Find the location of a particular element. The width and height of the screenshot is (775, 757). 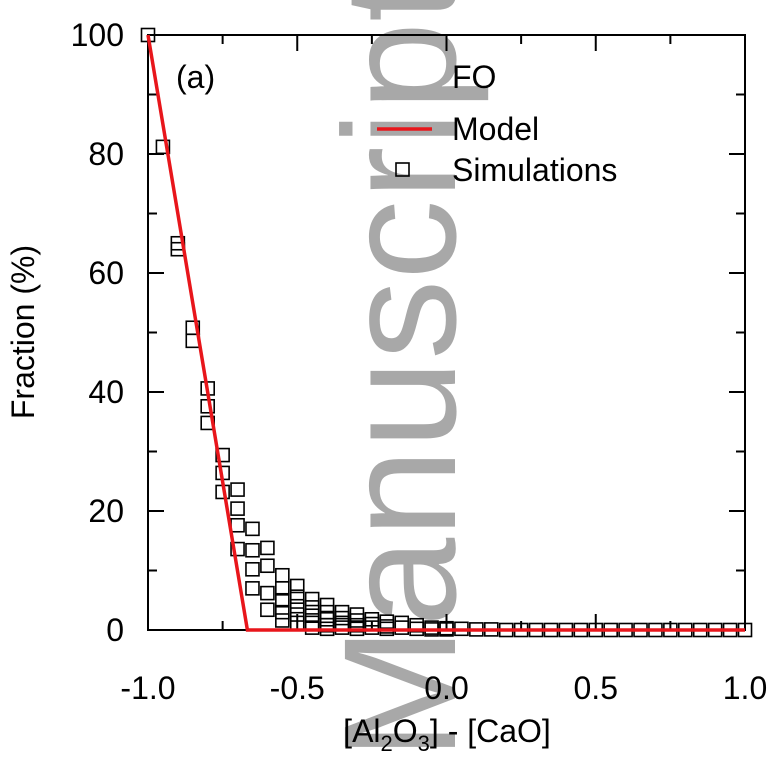

x-label-sub-1: 2 is located at coordinates (387, 743).